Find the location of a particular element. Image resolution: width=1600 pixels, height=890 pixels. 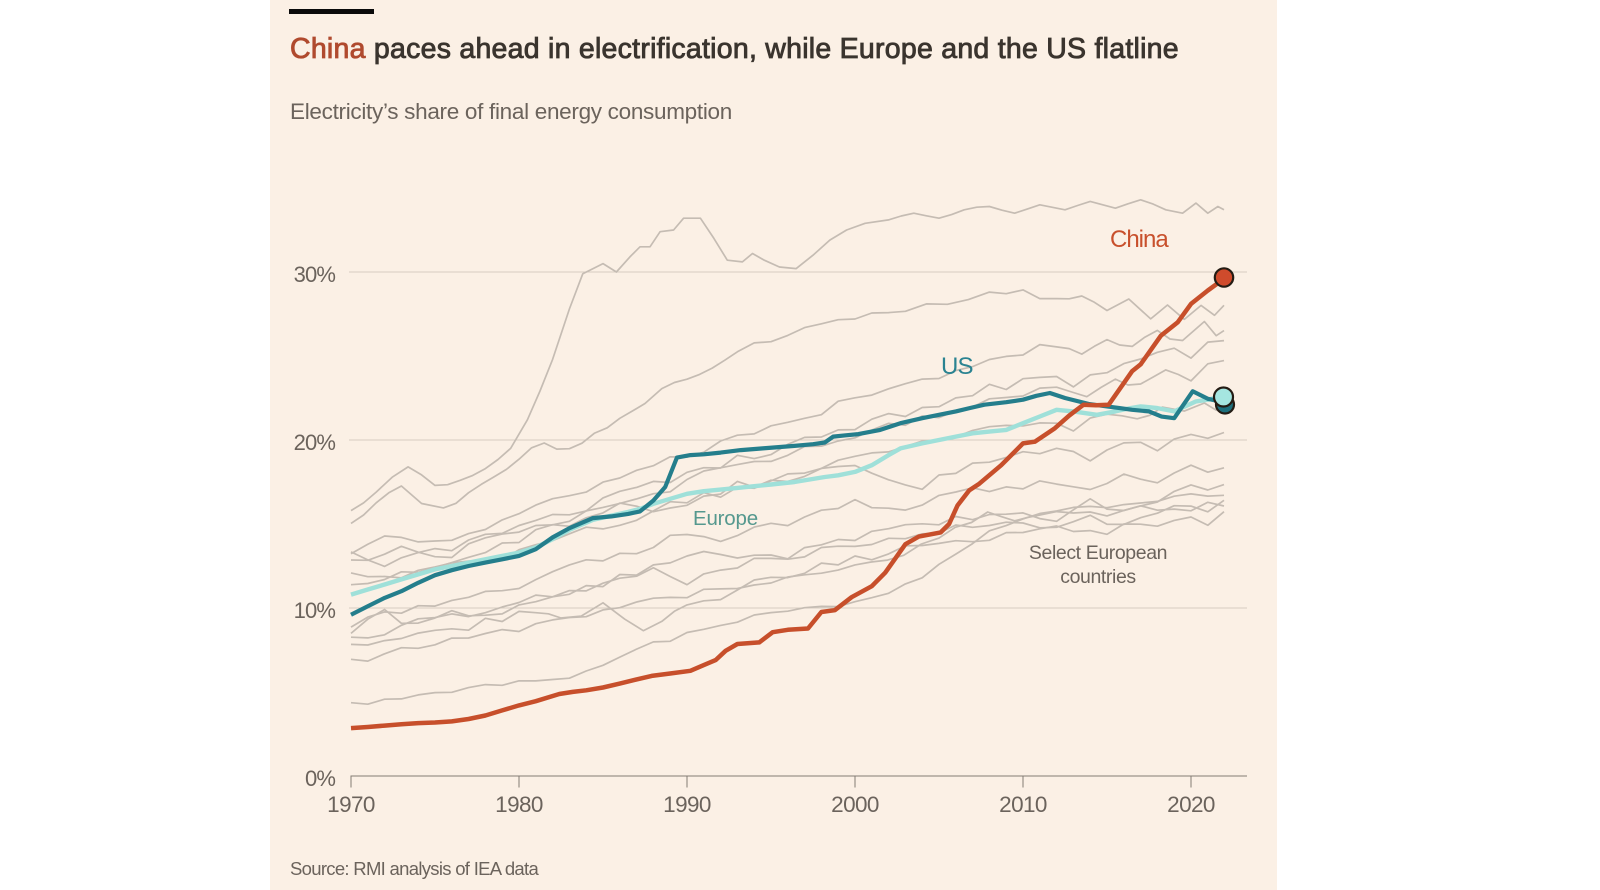

svg-text: 0% is located at coordinates (320, 778).